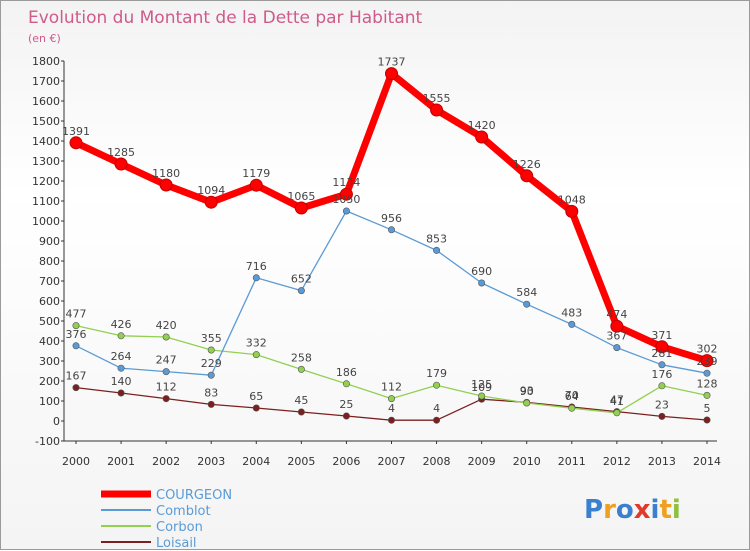 This screenshot has width=750, height=551. I want to click on y-tick-label: 900, so click(49, 241).